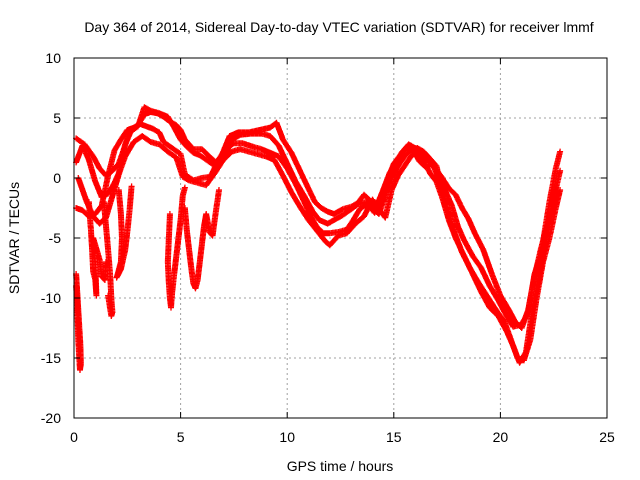 The image size is (640, 480). Describe the element at coordinates (57, 178) in the screenshot. I see `y-tick-label: 0` at that location.